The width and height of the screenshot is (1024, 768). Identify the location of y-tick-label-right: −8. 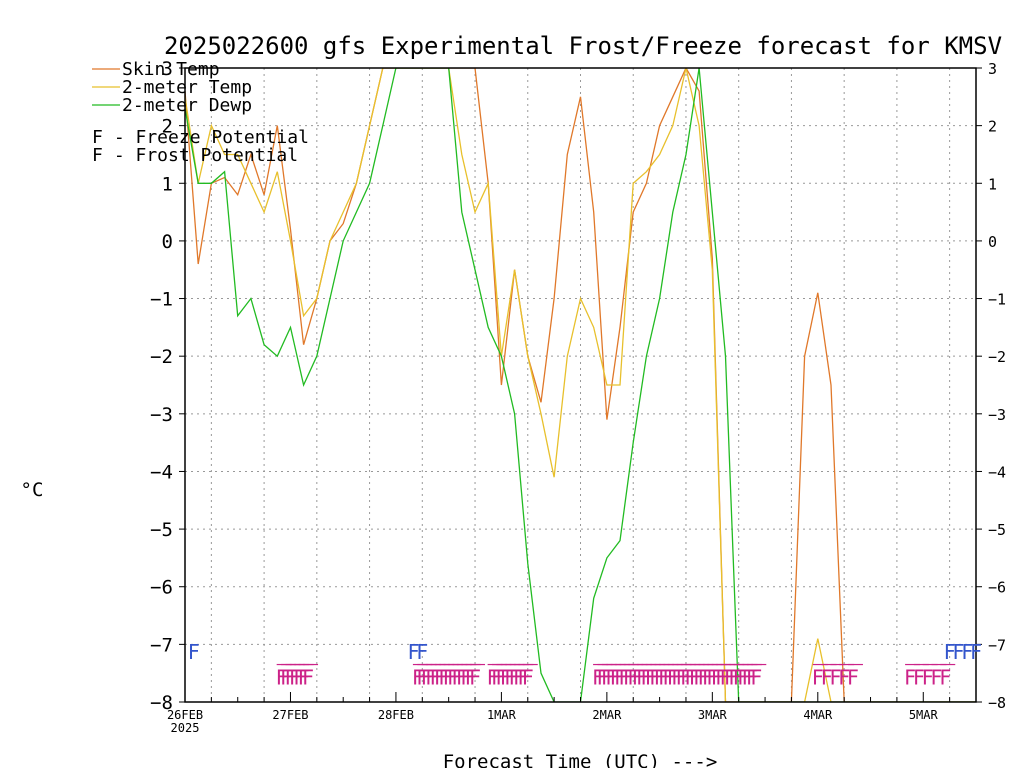
(997, 703).